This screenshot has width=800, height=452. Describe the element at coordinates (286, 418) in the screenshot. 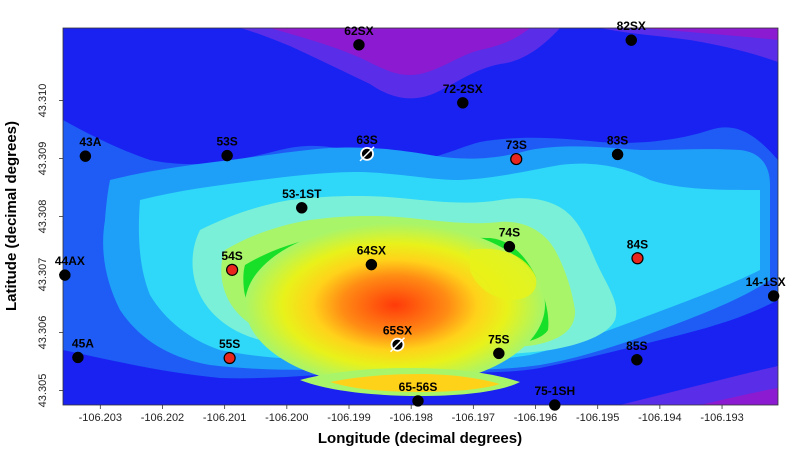

I see `x-tick-label: -106.200` at that location.